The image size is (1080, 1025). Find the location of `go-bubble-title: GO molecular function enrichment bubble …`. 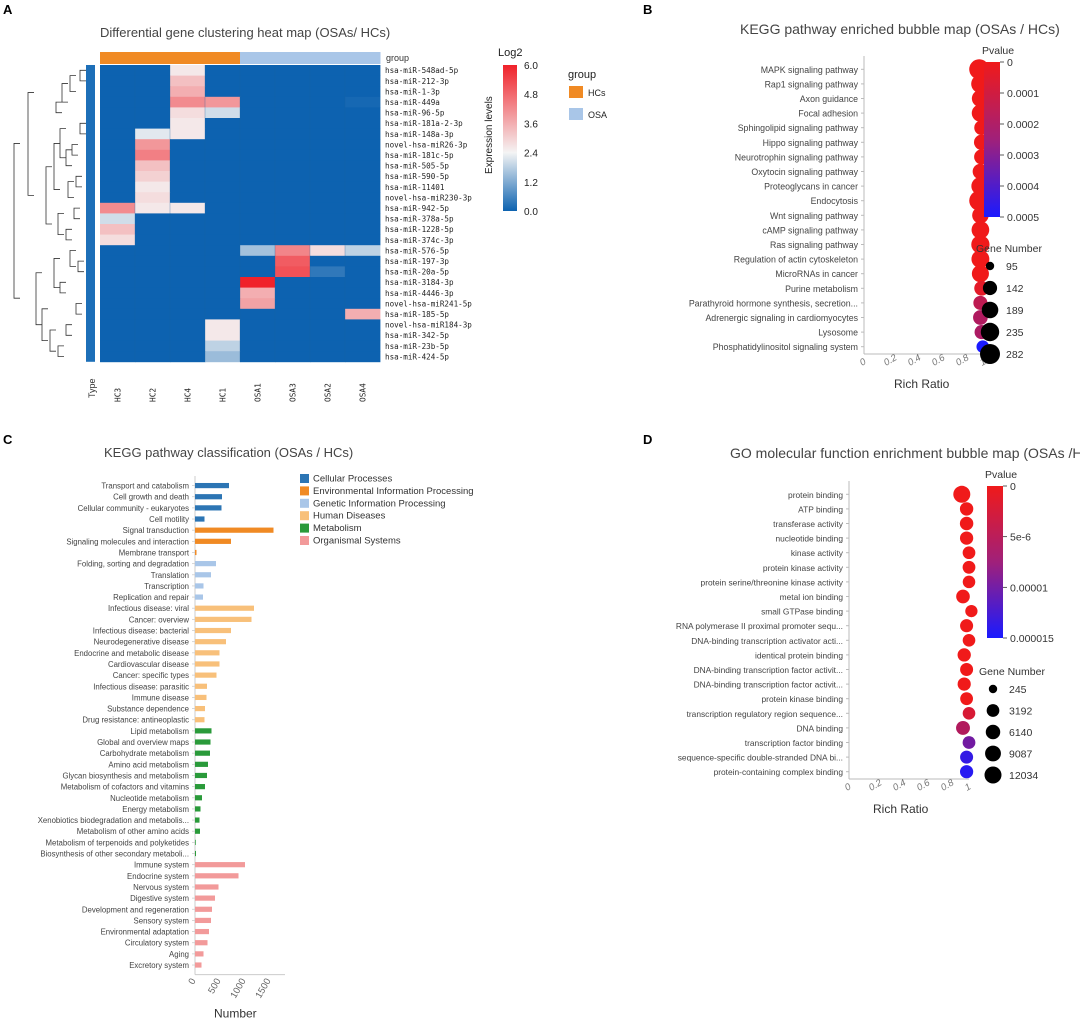

go-bubble-title: GO molecular function enrichment bubble … is located at coordinates (905, 453).